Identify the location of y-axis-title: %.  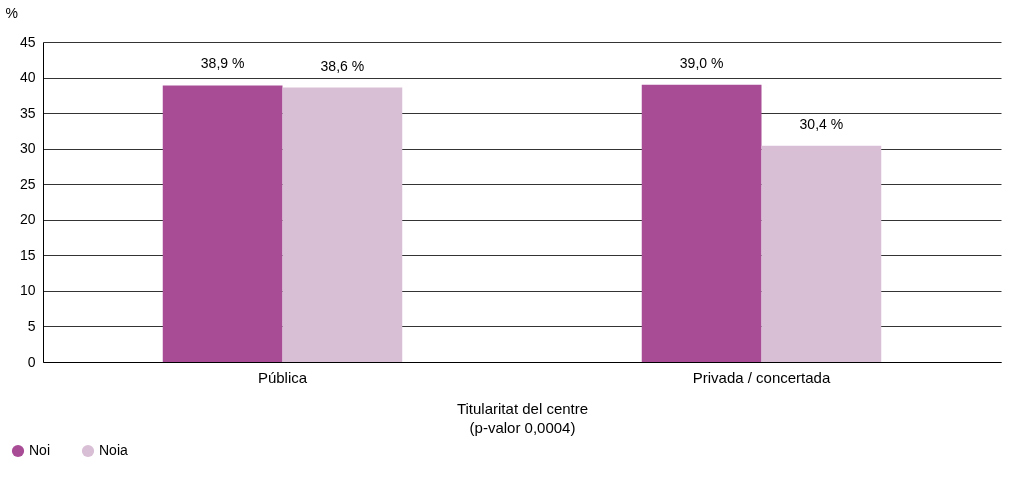
(11, 12).